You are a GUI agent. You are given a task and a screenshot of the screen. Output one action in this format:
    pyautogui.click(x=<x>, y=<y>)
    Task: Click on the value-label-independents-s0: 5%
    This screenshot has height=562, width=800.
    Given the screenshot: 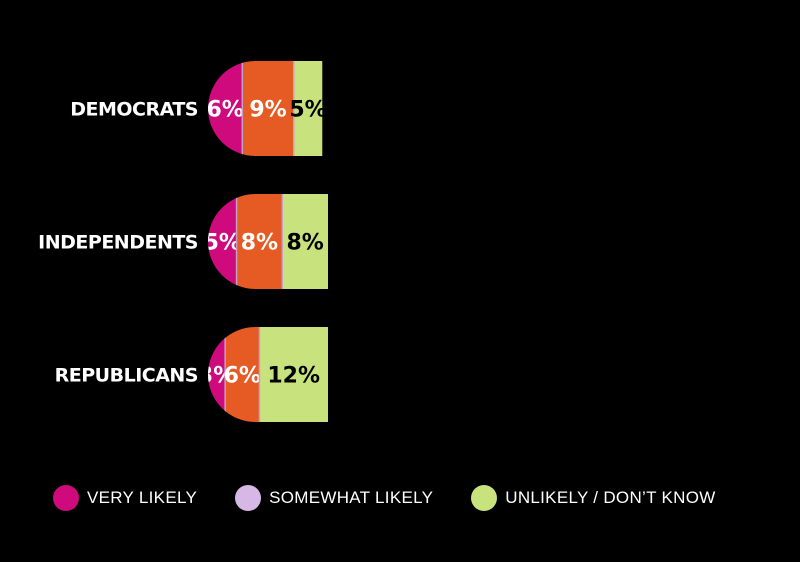 What is the action you would take?
    pyautogui.click(x=222, y=243)
    